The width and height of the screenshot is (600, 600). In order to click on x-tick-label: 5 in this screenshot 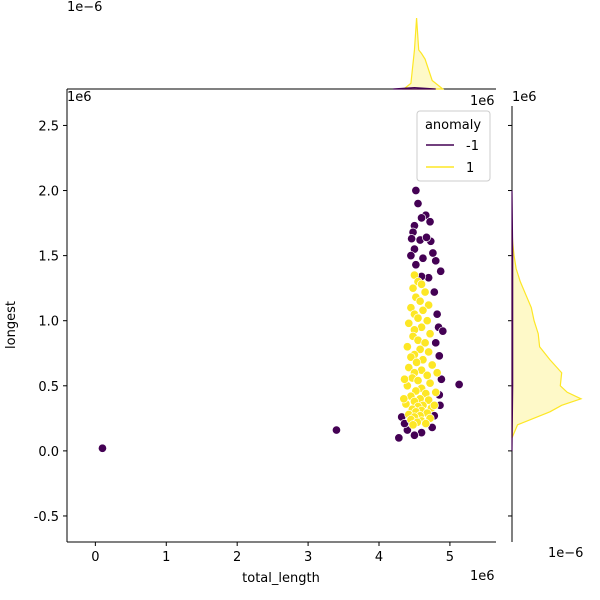, I will do `click(450, 557)`.